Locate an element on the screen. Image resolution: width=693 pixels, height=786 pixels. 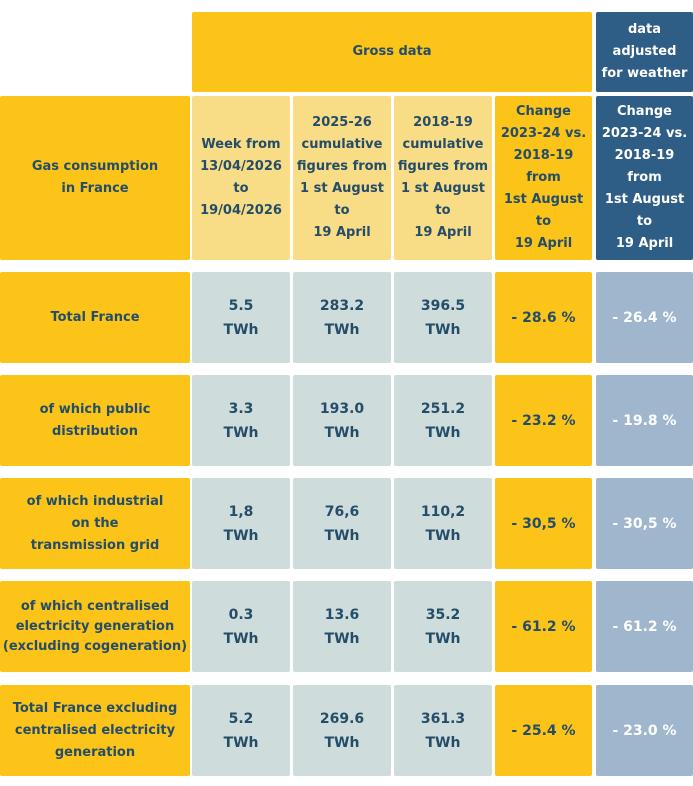
change-value: - 23.2 % is located at coordinates (543, 420).